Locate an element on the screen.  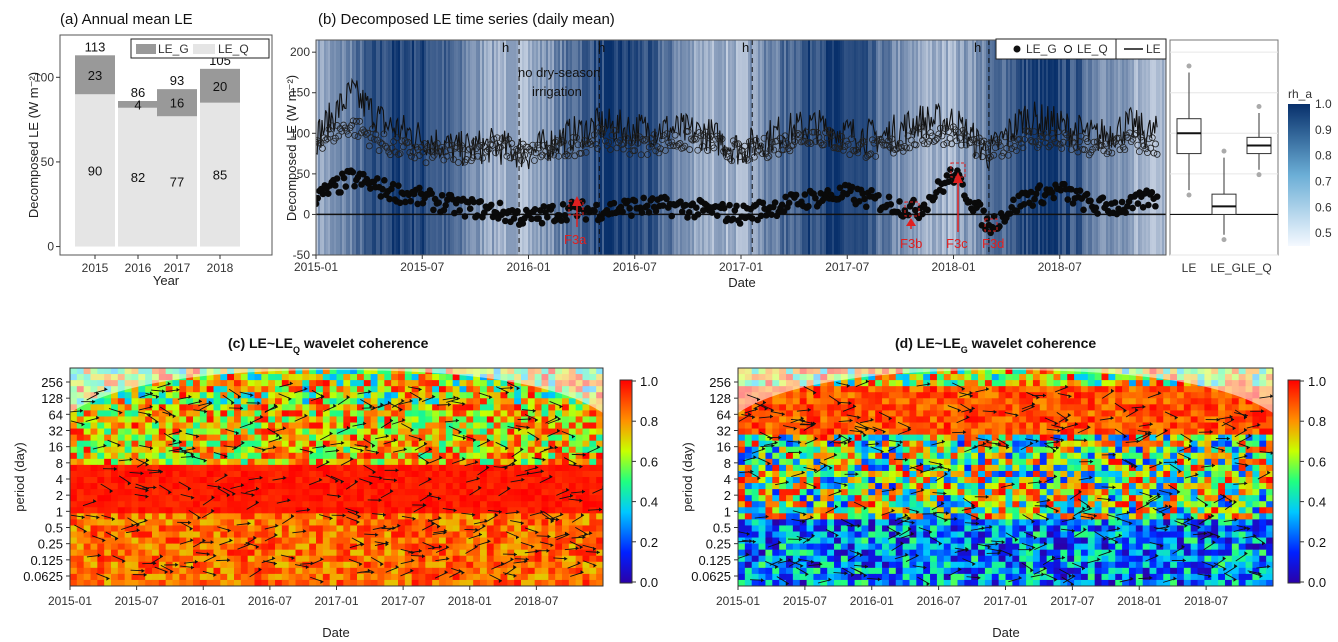
xtick-label-a-2017: 2017 is located at coordinates (177, 268).